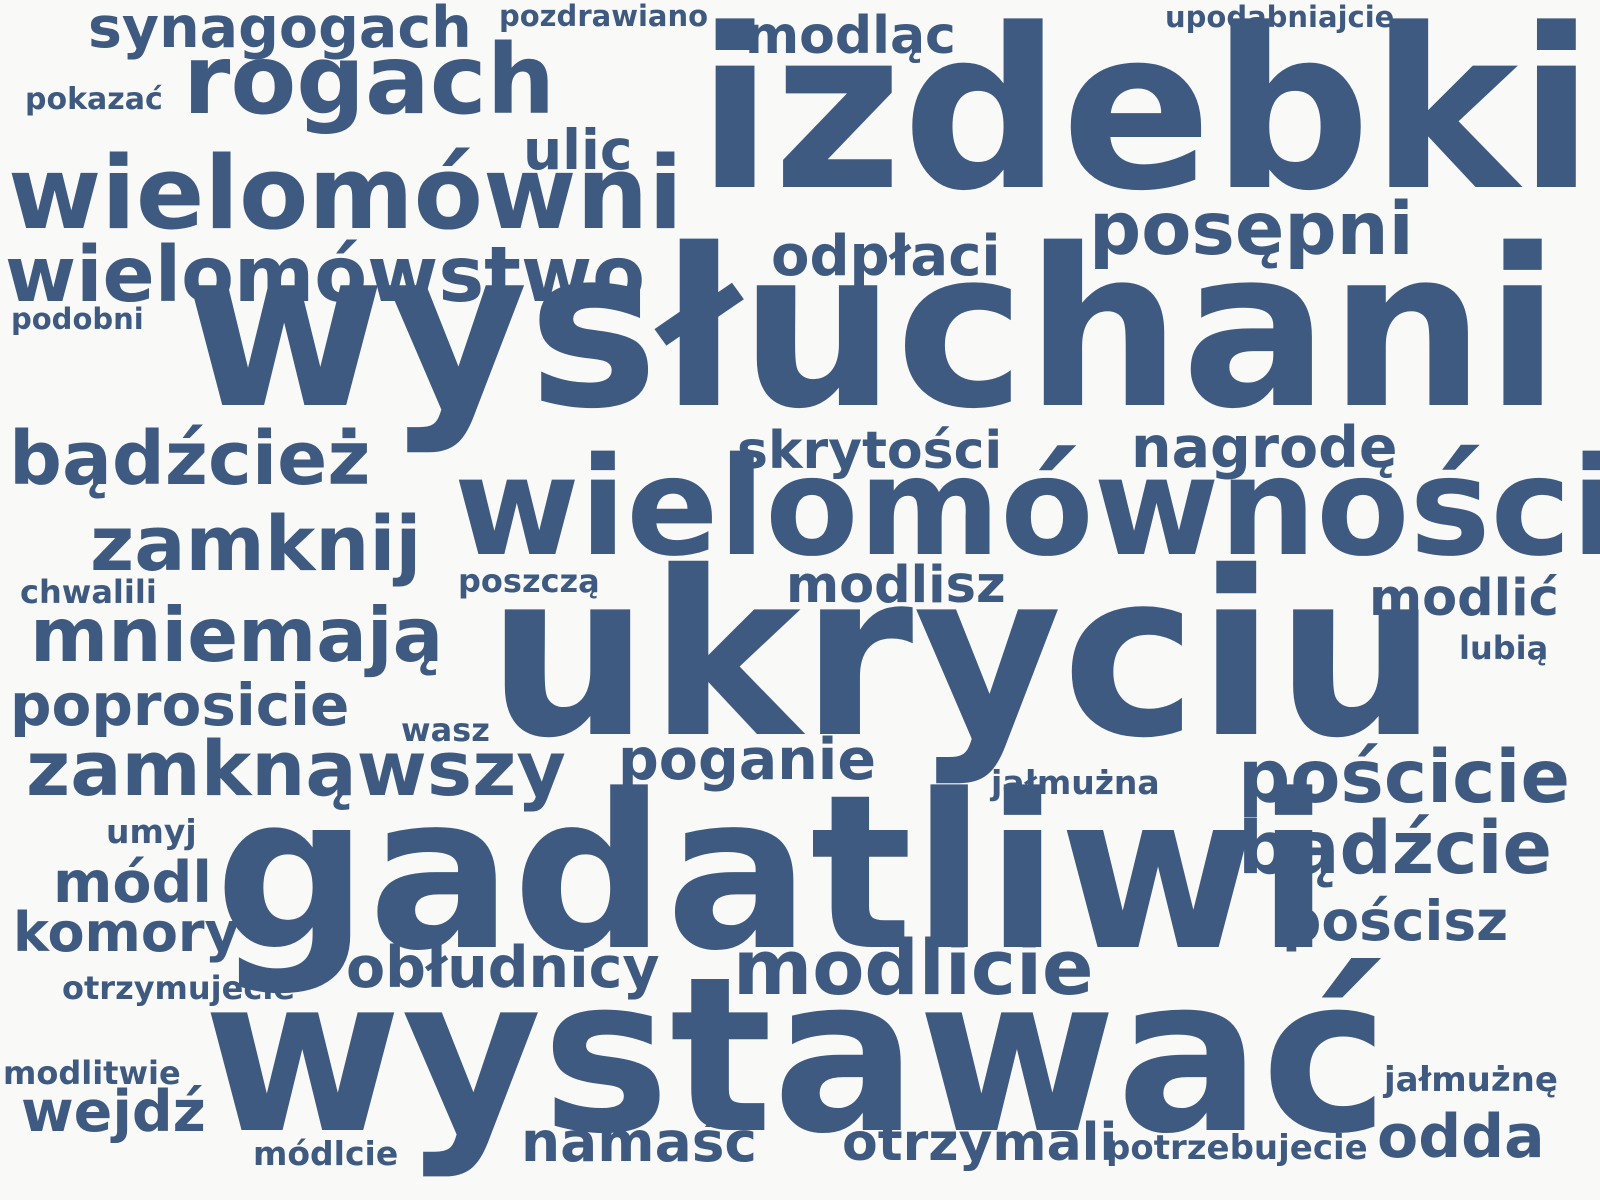  What do you see at coordinates (190, 459) in the screenshot?
I see `word-badzciez: bądźcież` at bounding box center [190, 459].